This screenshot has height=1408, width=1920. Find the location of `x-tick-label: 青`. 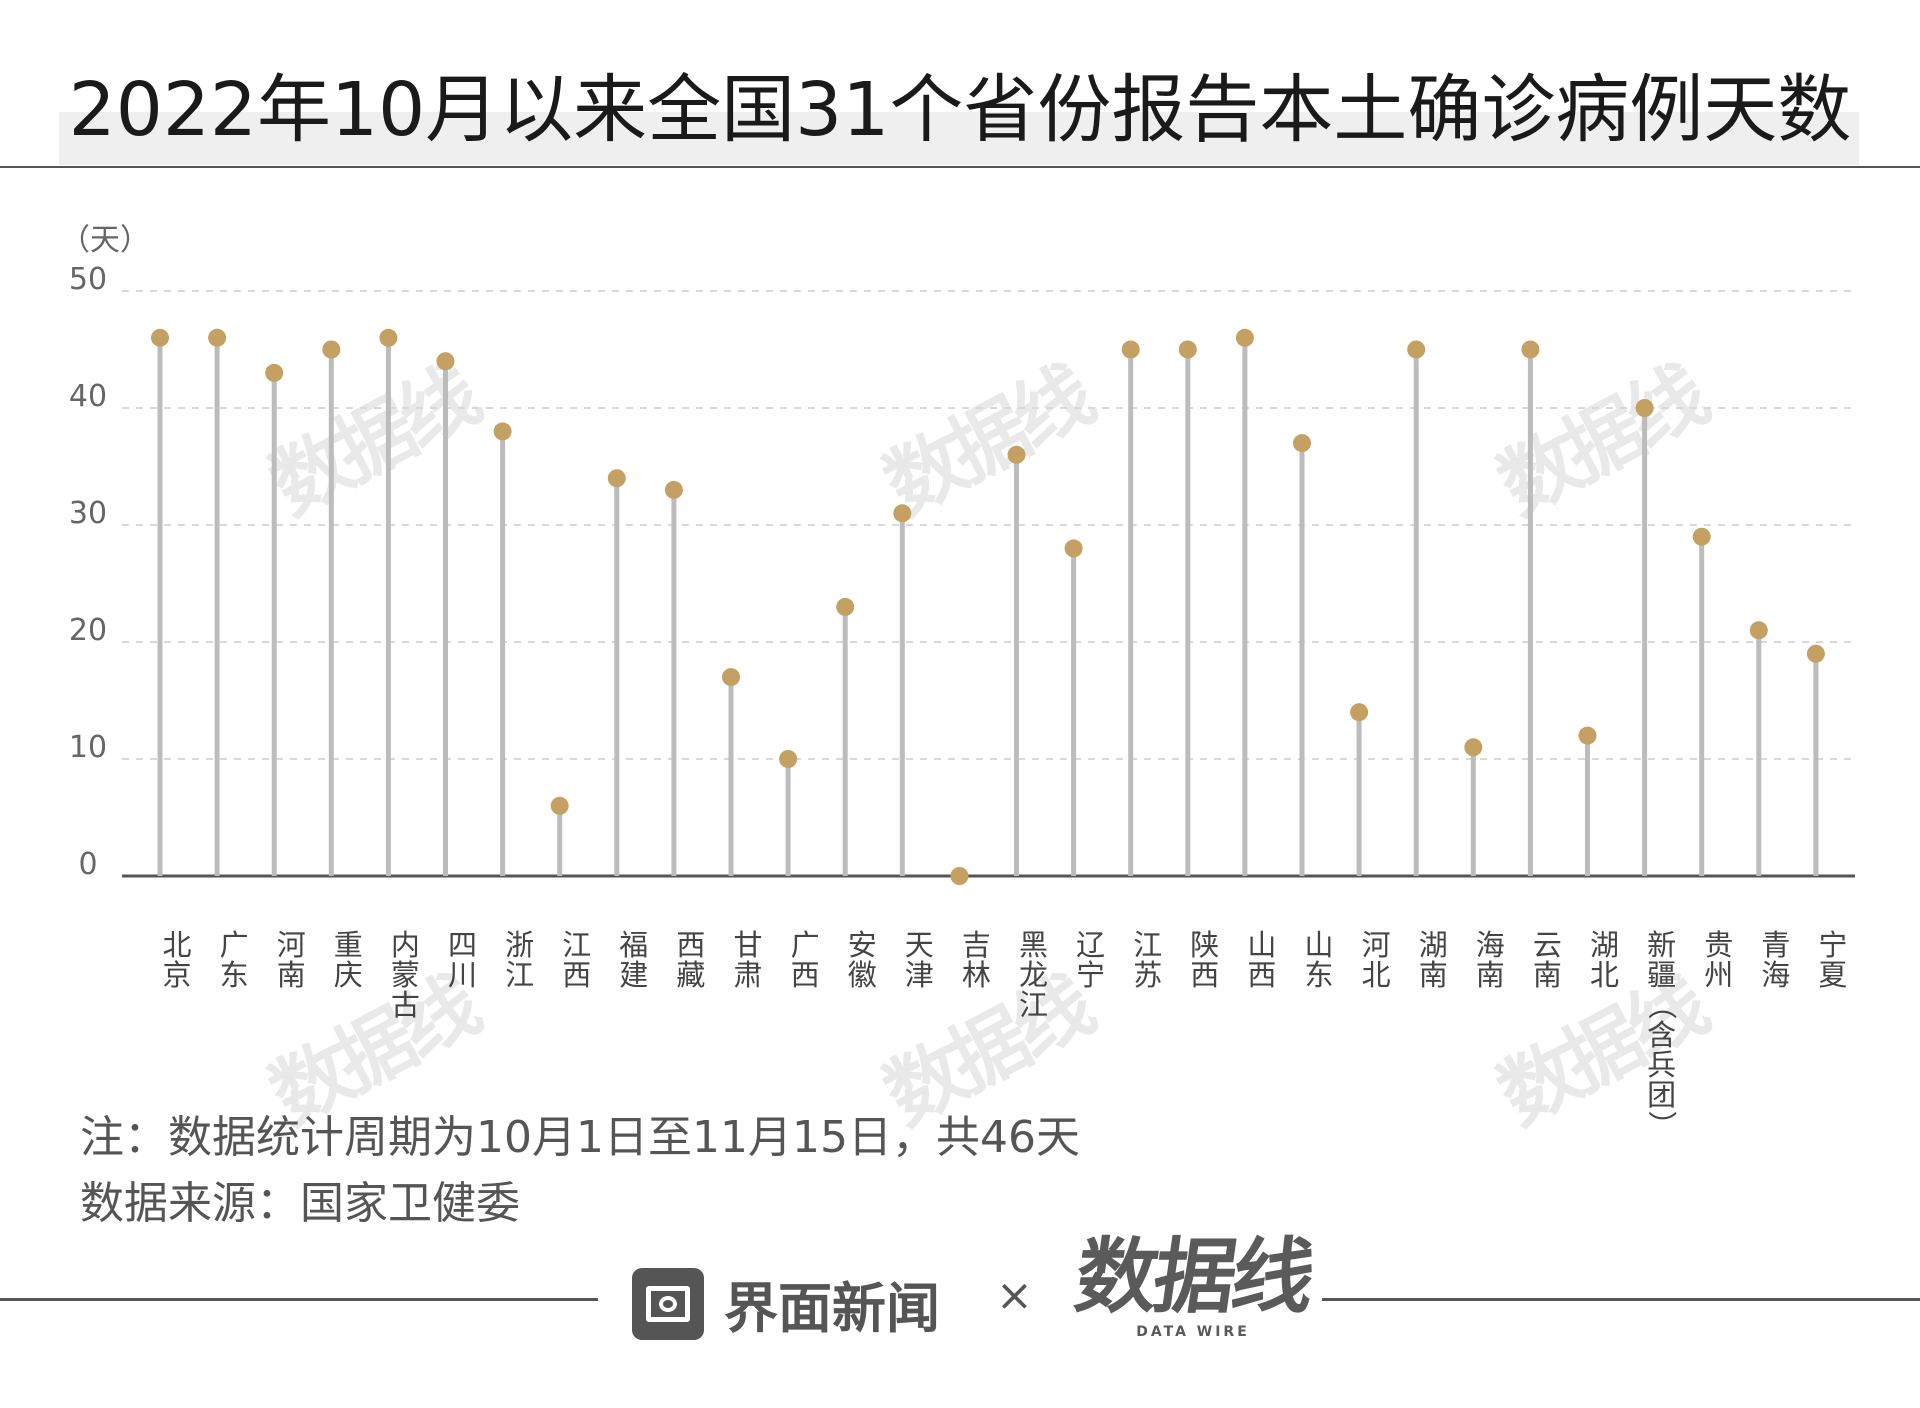

x-tick-label: 青 is located at coordinates (1775, 945).